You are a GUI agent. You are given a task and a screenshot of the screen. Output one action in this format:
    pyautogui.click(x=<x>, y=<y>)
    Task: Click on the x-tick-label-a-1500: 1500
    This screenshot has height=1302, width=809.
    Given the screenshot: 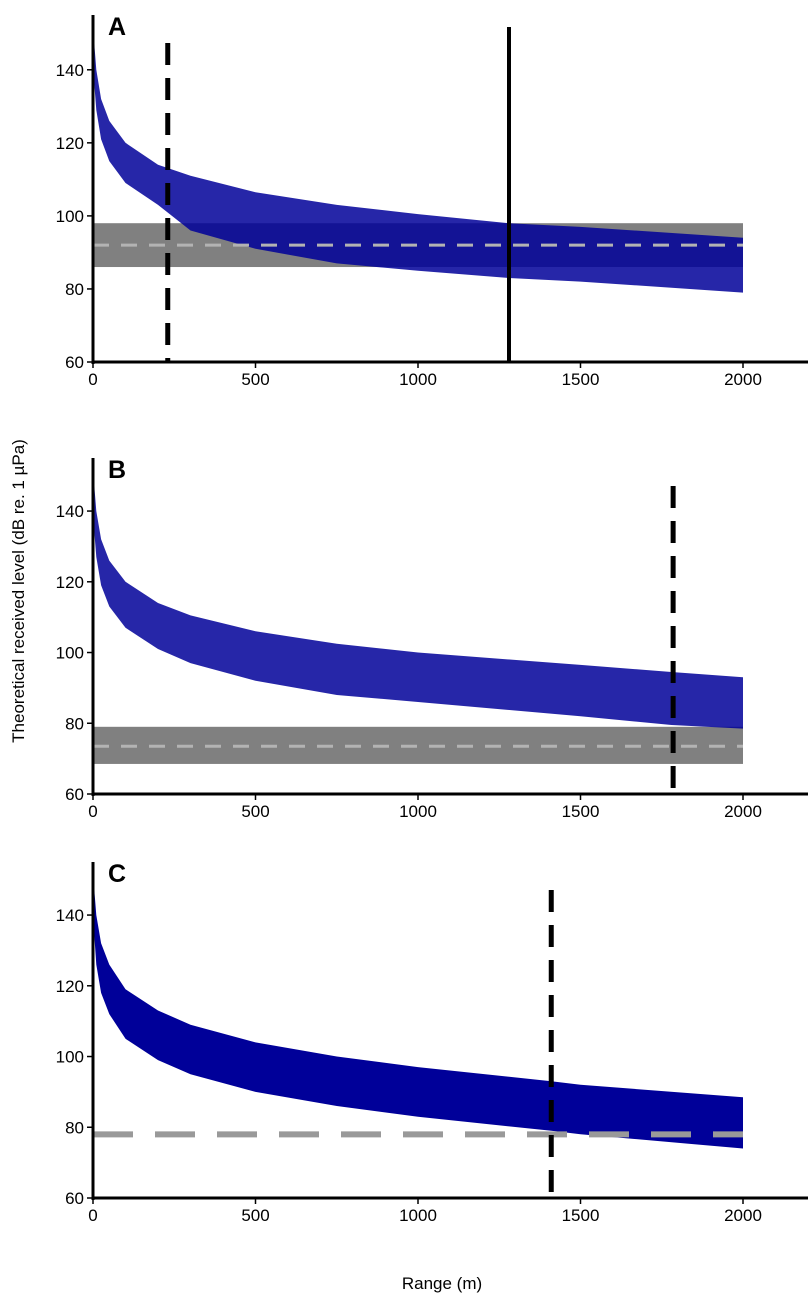 What is the action you would take?
    pyautogui.click(x=581, y=379)
    